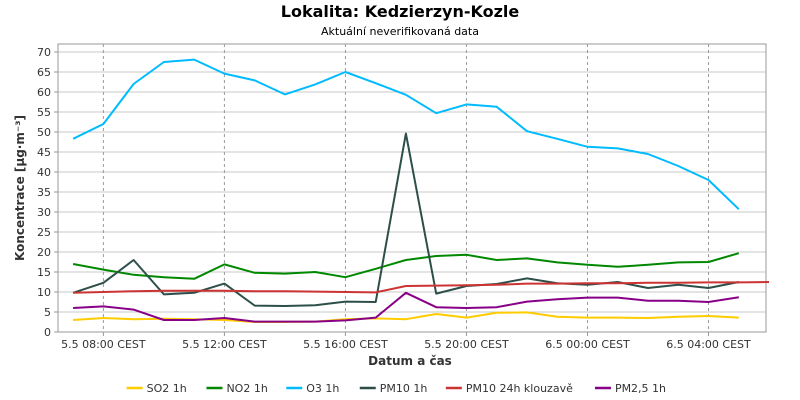 This screenshot has width=800, height=400. I want to click on legend-label: PM10 1h, so click(404, 388).